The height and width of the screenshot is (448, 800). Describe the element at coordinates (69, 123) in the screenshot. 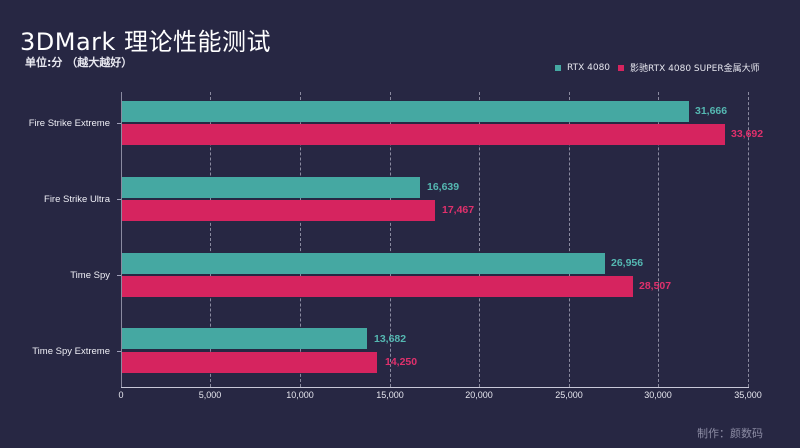

I see `category-label-fire-strike-extreme: Fire Strike Extreme` at that location.